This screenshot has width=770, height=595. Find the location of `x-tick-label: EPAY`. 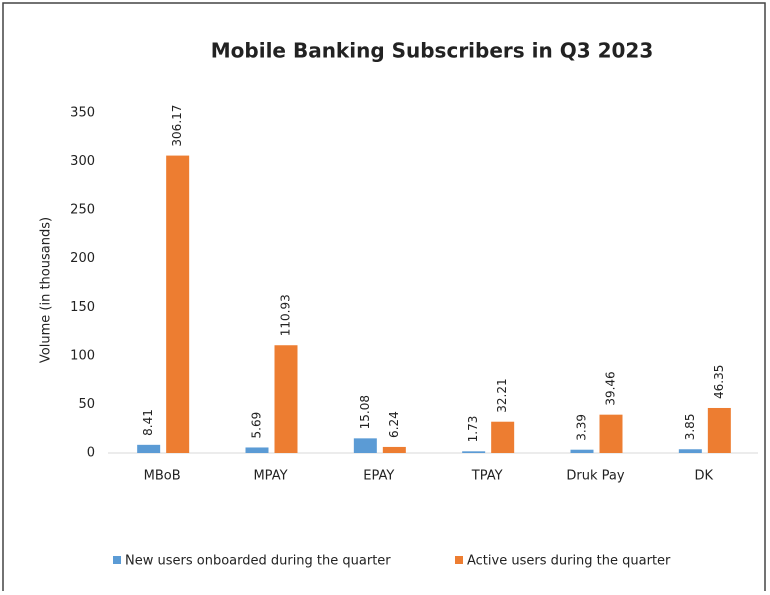

x-tick-label: EPAY is located at coordinates (378, 476).